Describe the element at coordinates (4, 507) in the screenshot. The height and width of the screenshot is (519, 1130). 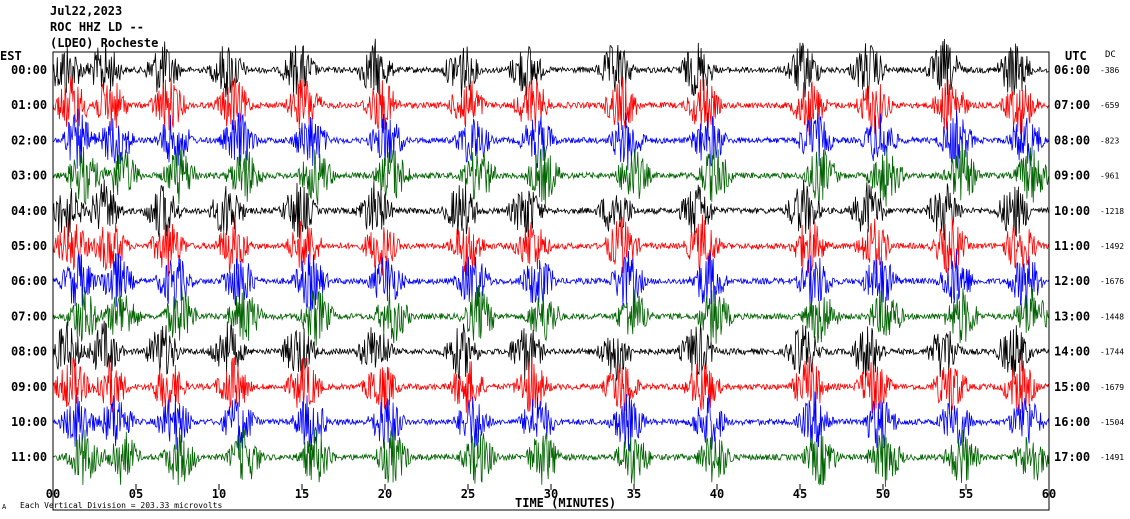
I see `corner-mark: A` at that location.